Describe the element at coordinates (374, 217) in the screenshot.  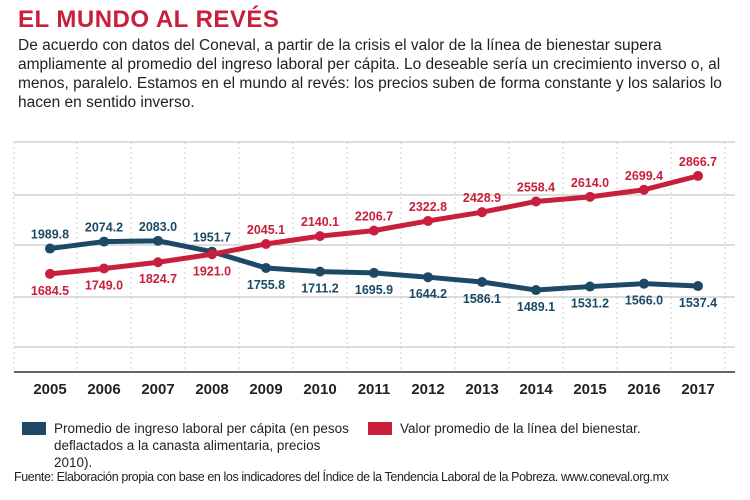
I see `data-label: 2206.7` at that location.